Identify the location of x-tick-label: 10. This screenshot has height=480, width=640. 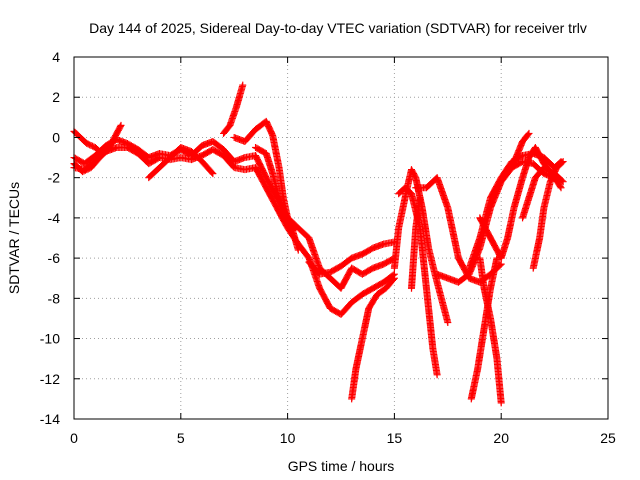
(288, 438).